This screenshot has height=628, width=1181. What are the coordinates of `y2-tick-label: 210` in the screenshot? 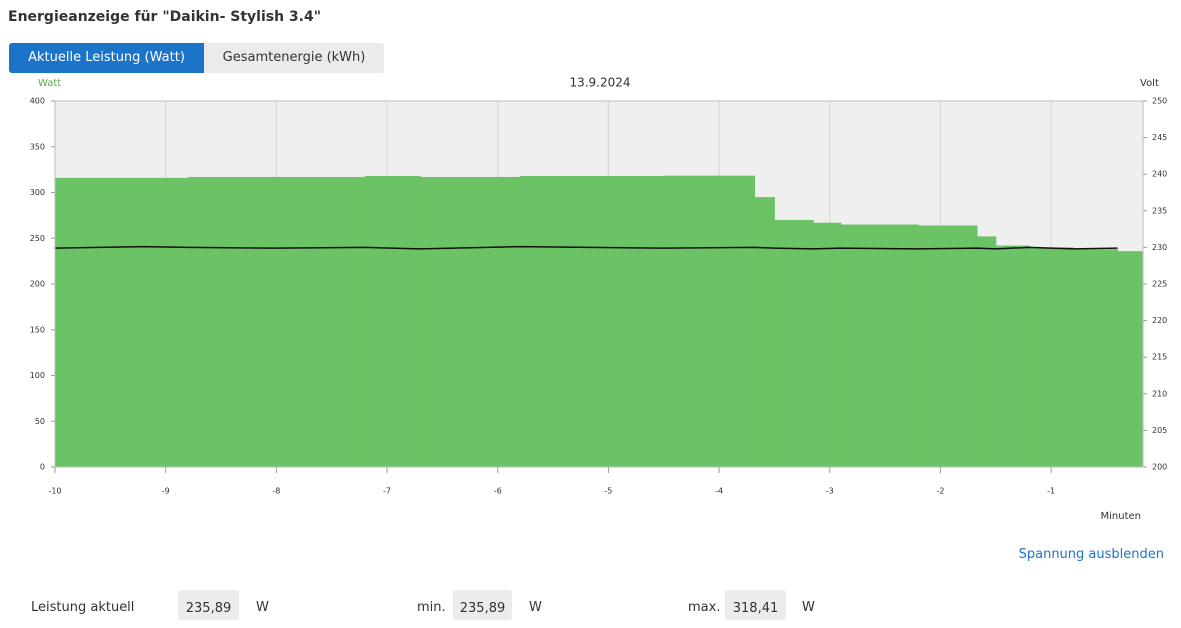 It's located at (1159, 393).